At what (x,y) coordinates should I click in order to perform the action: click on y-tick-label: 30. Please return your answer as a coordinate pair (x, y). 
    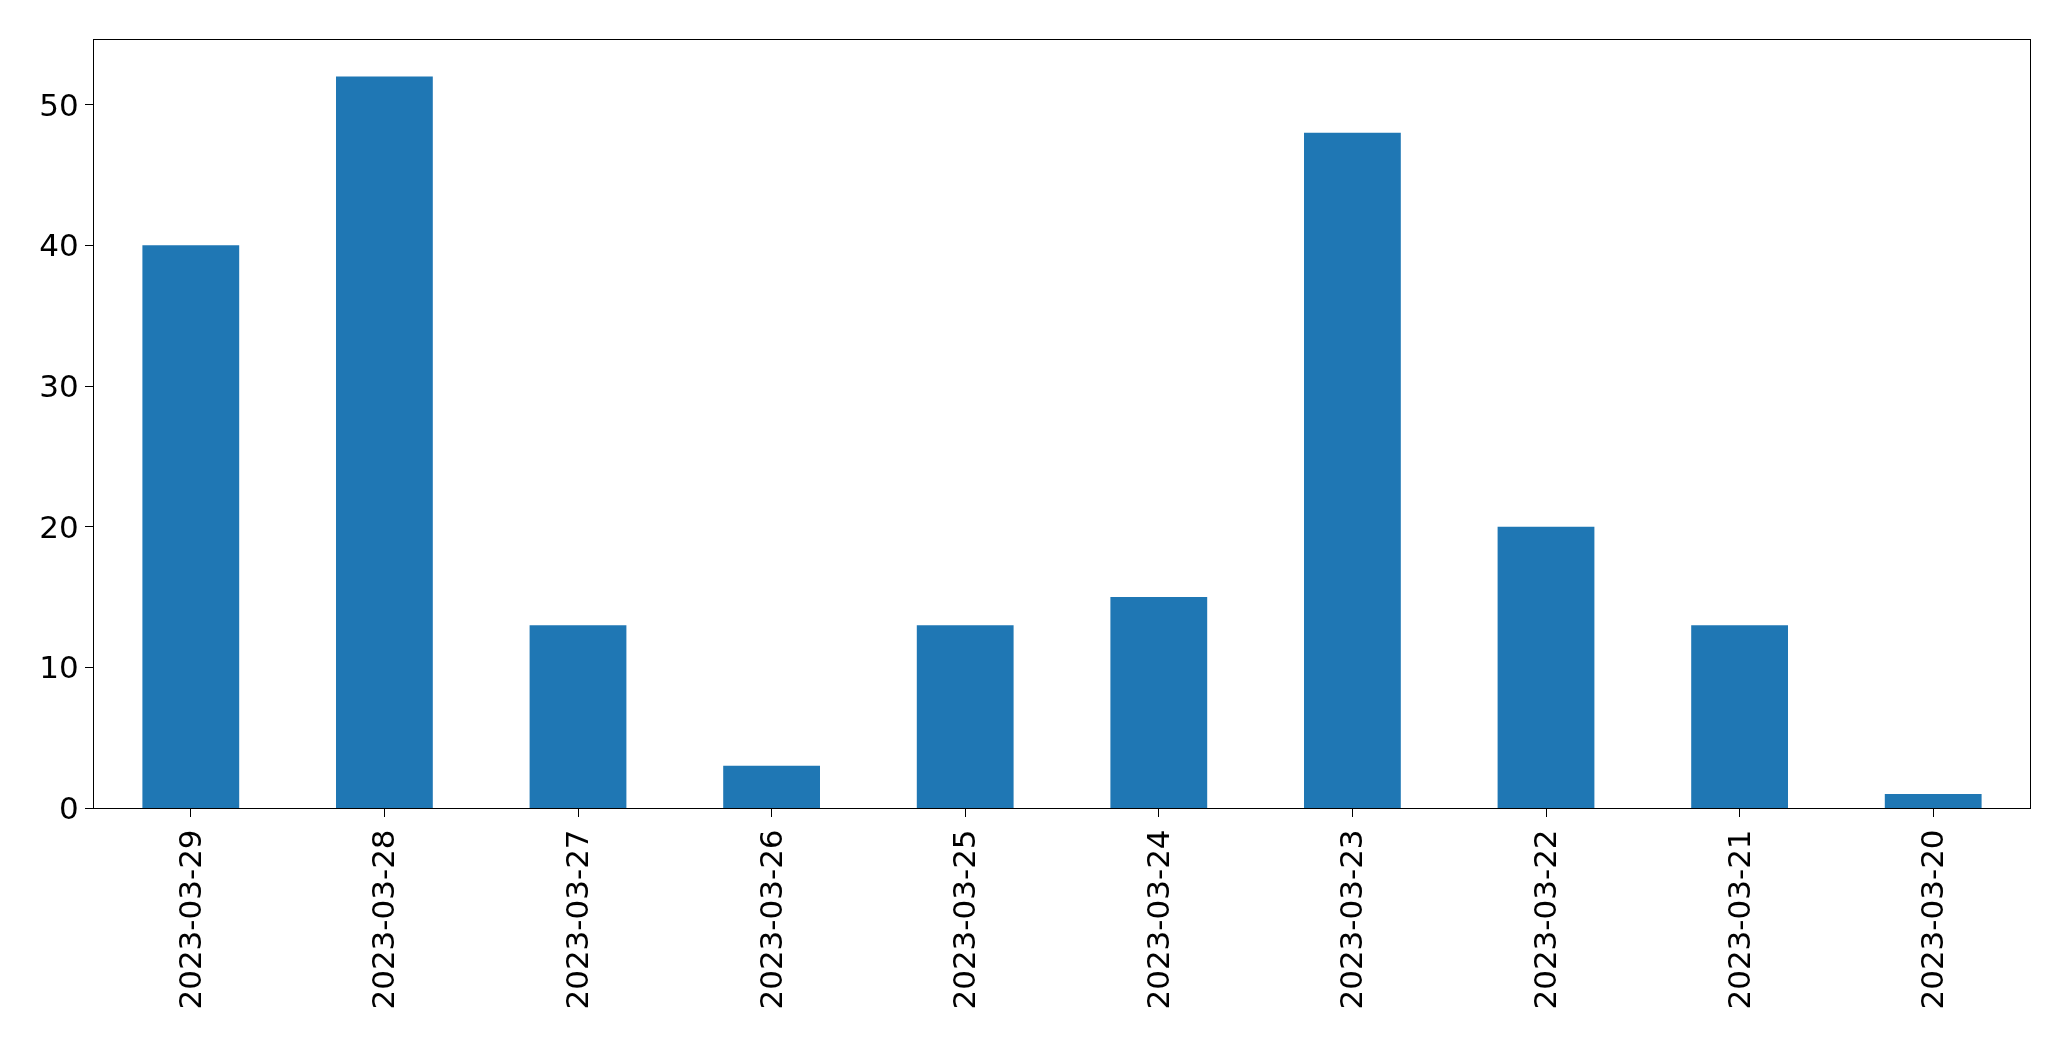
    Looking at the image, I should click on (59, 385).